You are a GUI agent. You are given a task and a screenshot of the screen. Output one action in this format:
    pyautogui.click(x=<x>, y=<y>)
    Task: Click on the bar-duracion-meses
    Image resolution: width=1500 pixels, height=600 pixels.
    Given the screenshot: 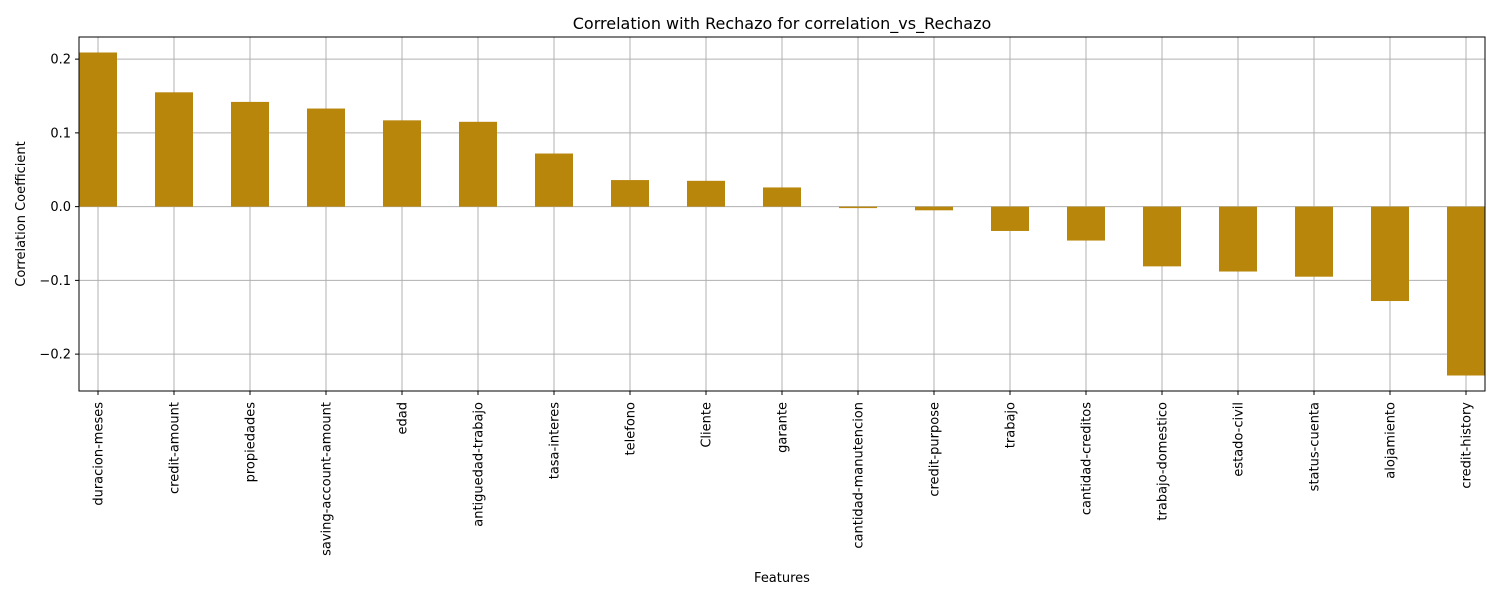 What is the action you would take?
    pyautogui.click(x=98, y=129)
    